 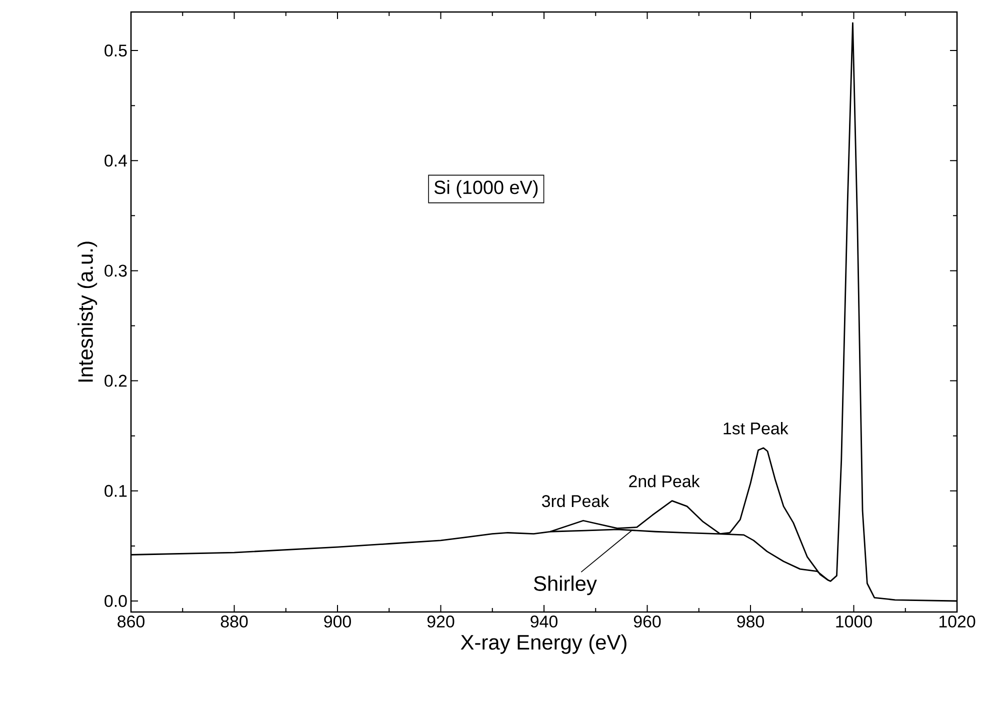 I want to click on x-tick-label: 860, so click(x=131, y=622).